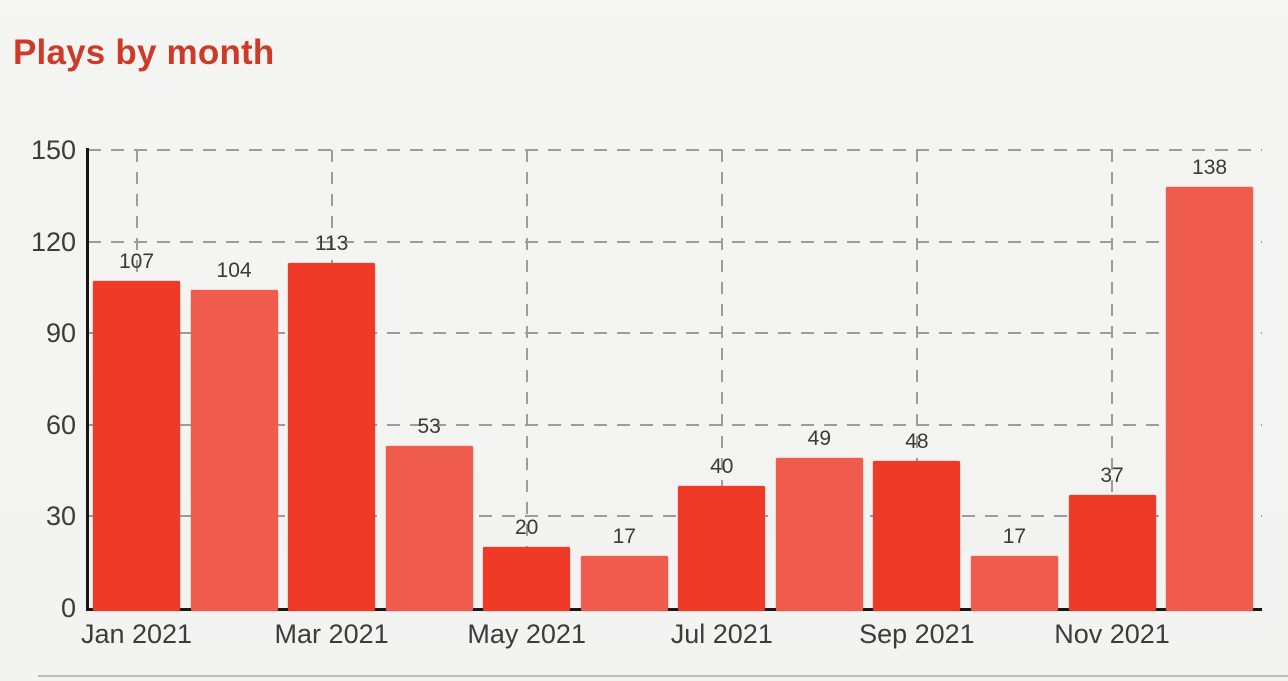 This screenshot has width=1288, height=681. What do you see at coordinates (917, 634) in the screenshot?
I see `x-tick-label: Sep 2021` at bounding box center [917, 634].